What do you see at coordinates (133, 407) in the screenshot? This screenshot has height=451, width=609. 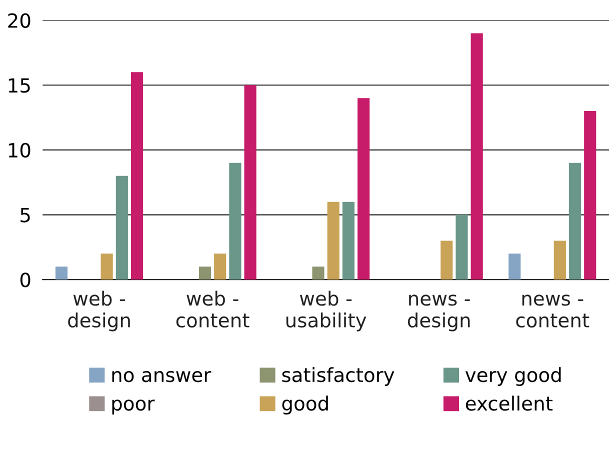 I see `legend-label: poor` at bounding box center [133, 407].